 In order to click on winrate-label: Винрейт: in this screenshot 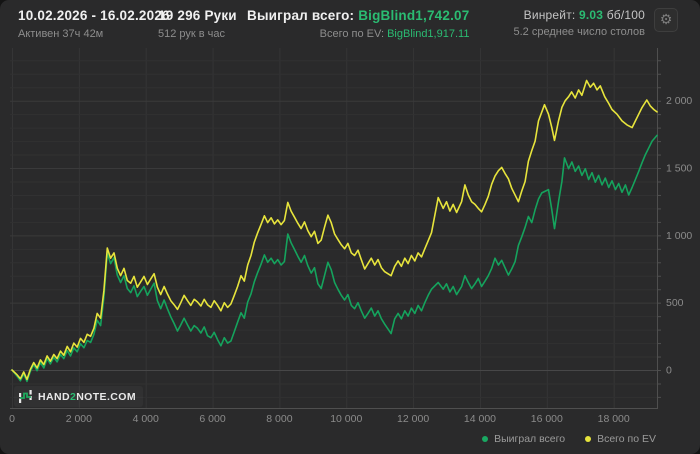, I will do `click(549, 15)`.